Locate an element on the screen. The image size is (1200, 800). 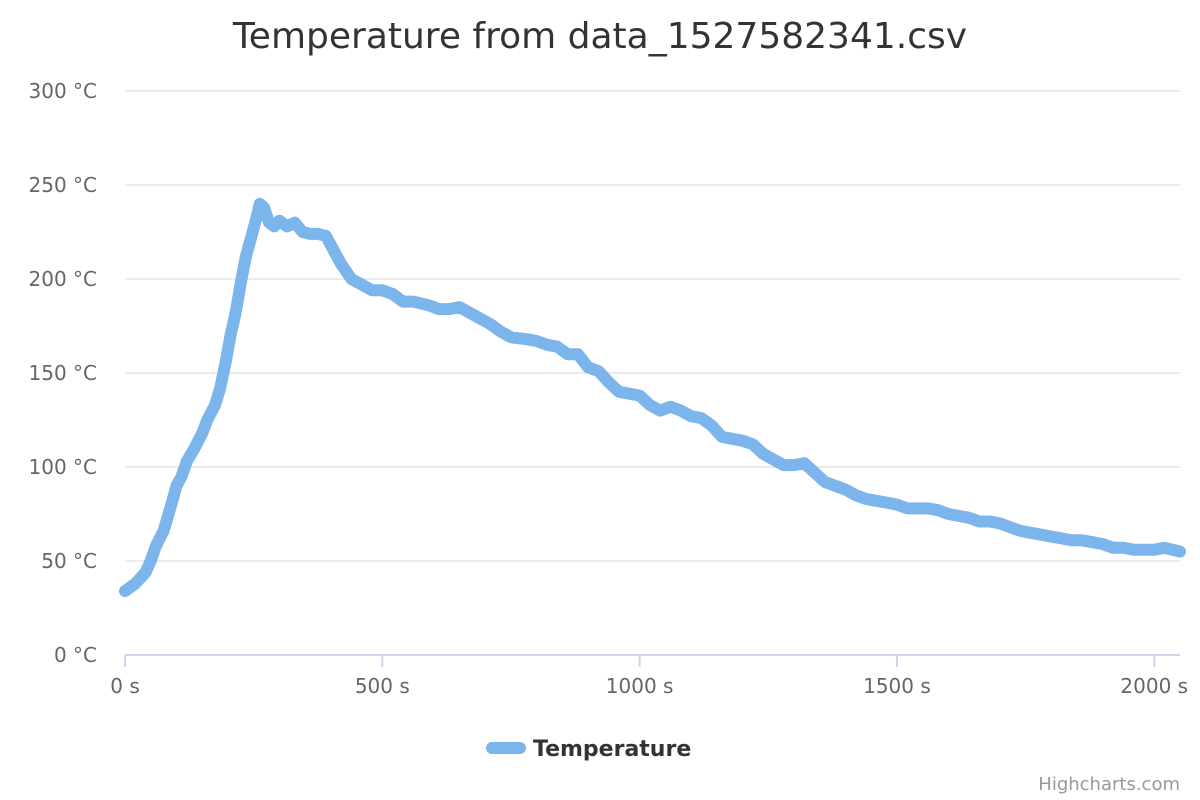
y-tick-label: 0 °C is located at coordinates (75, 655).